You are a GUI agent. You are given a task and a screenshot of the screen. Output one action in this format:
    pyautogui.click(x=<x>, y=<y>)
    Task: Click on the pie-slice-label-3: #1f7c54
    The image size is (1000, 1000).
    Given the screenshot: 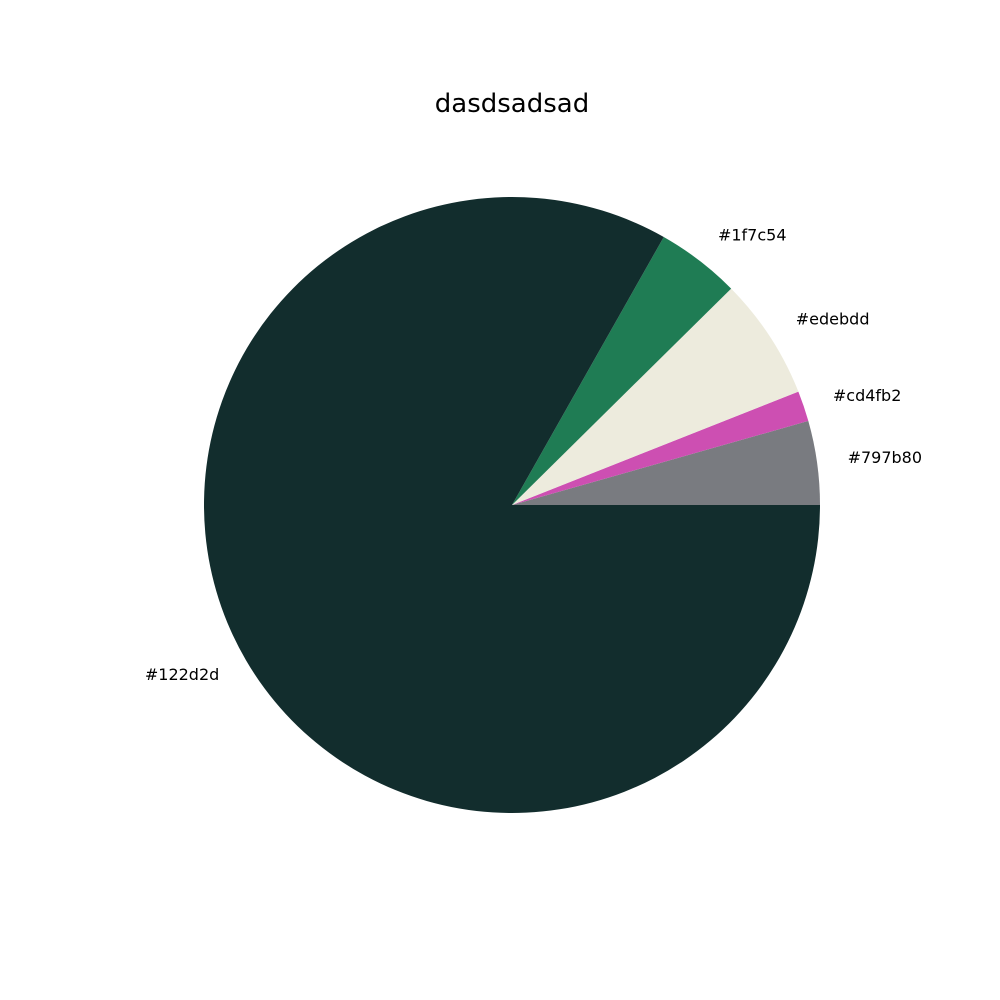 What is the action you would take?
    pyautogui.click(x=752, y=234)
    